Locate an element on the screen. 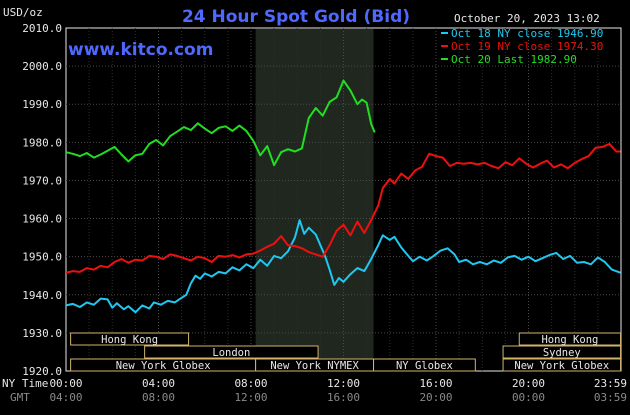 This screenshot has width=630, height=415. legend-entry: Oct 18 NY close 1946.90 is located at coordinates (527, 33).